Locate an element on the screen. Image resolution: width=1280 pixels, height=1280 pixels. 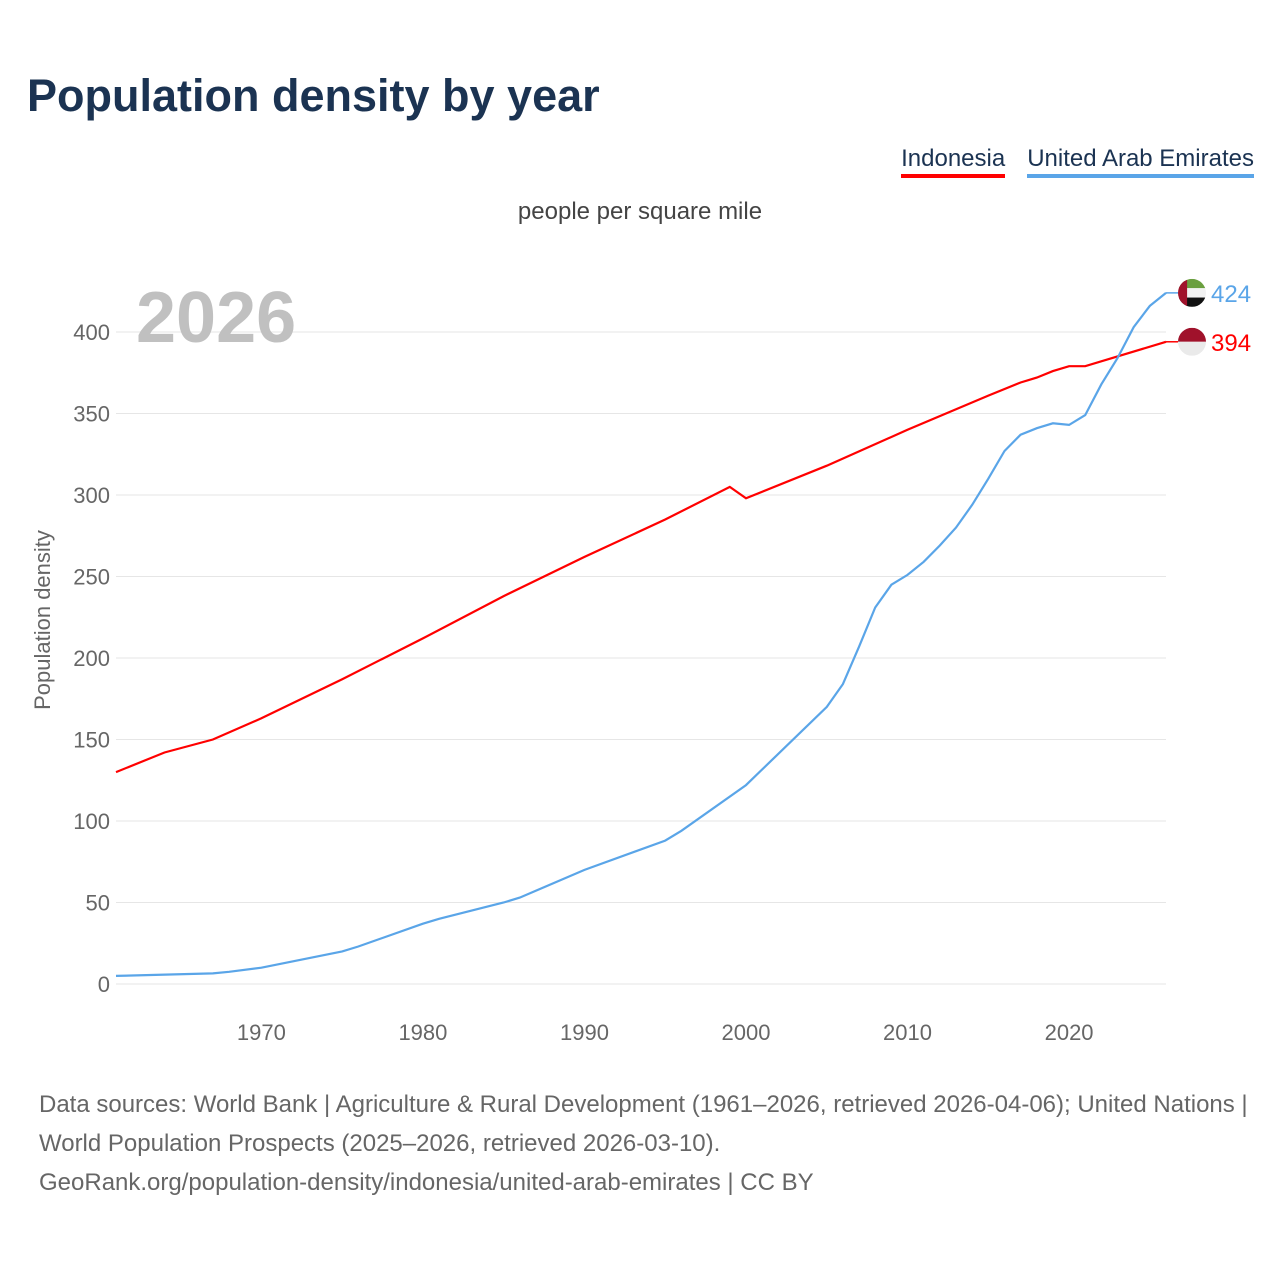
y-tick-label: 300 is located at coordinates (91, 495).